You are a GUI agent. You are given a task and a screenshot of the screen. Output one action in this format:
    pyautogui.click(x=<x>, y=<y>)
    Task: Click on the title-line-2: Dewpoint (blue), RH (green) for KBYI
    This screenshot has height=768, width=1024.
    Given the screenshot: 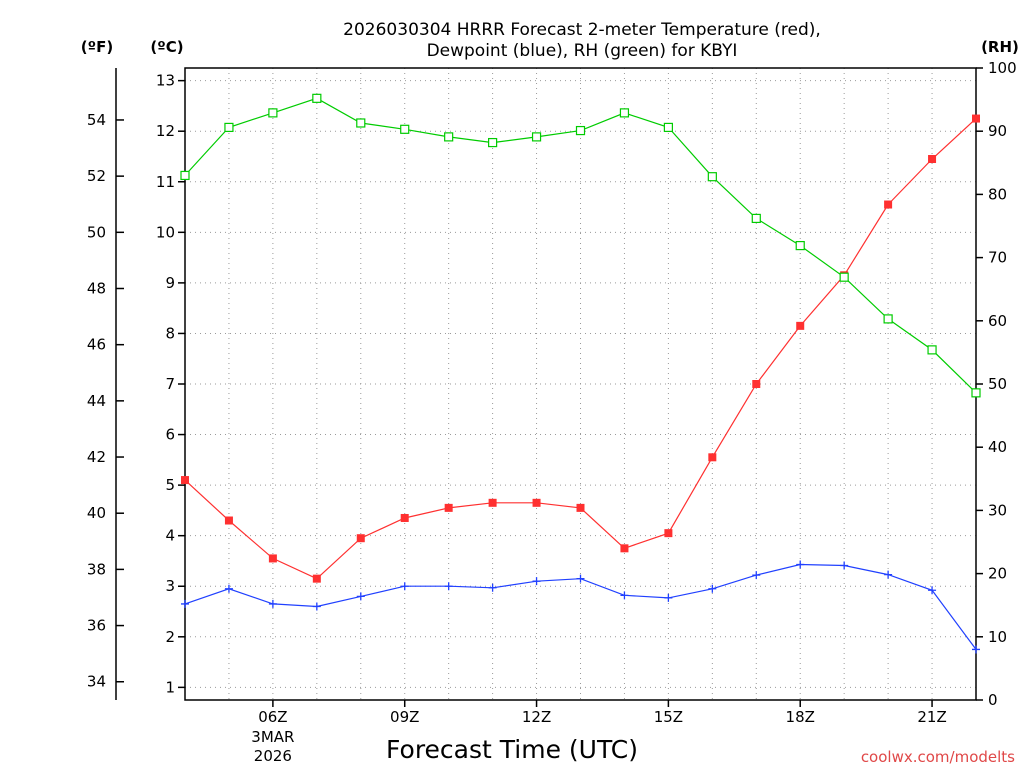 What is the action you would take?
    pyautogui.click(x=582, y=51)
    